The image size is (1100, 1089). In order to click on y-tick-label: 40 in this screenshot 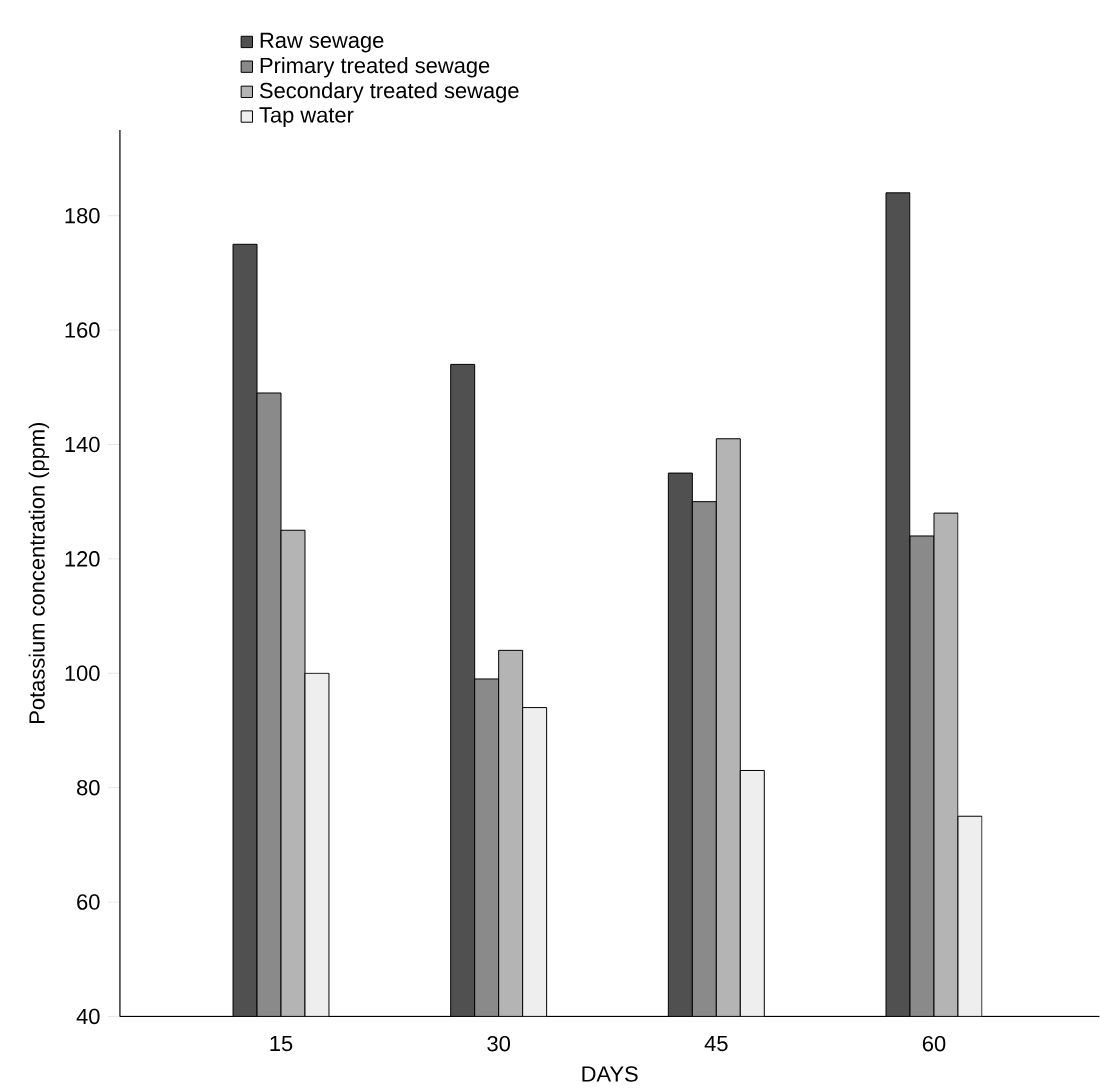, I will do `click(88, 1016)`.